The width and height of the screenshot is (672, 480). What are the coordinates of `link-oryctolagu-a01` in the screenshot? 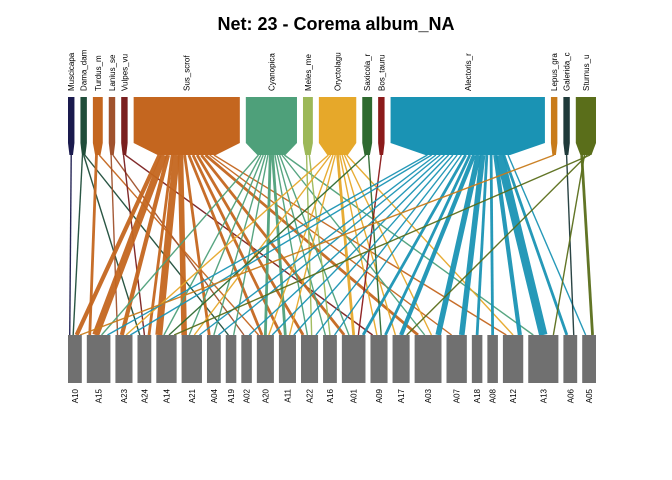 It's located at (346, 245).